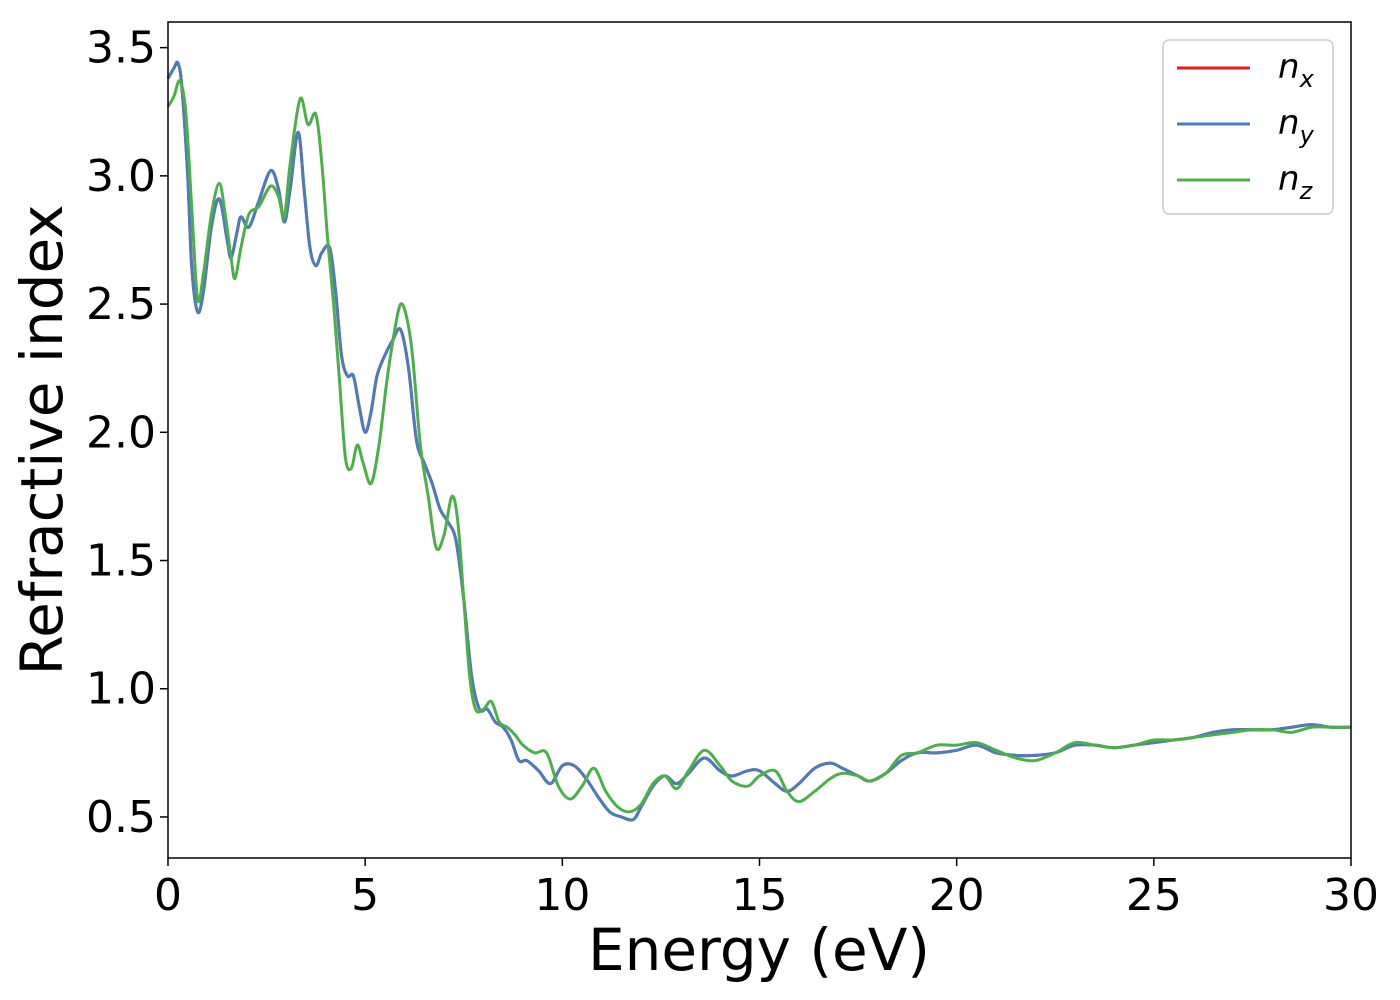 The height and width of the screenshot is (1000, 1400). What do you see at coordinates (1351, 895) in the screenshot?
I see `x-tick-label: 30` at bounding box center [1351, 895].